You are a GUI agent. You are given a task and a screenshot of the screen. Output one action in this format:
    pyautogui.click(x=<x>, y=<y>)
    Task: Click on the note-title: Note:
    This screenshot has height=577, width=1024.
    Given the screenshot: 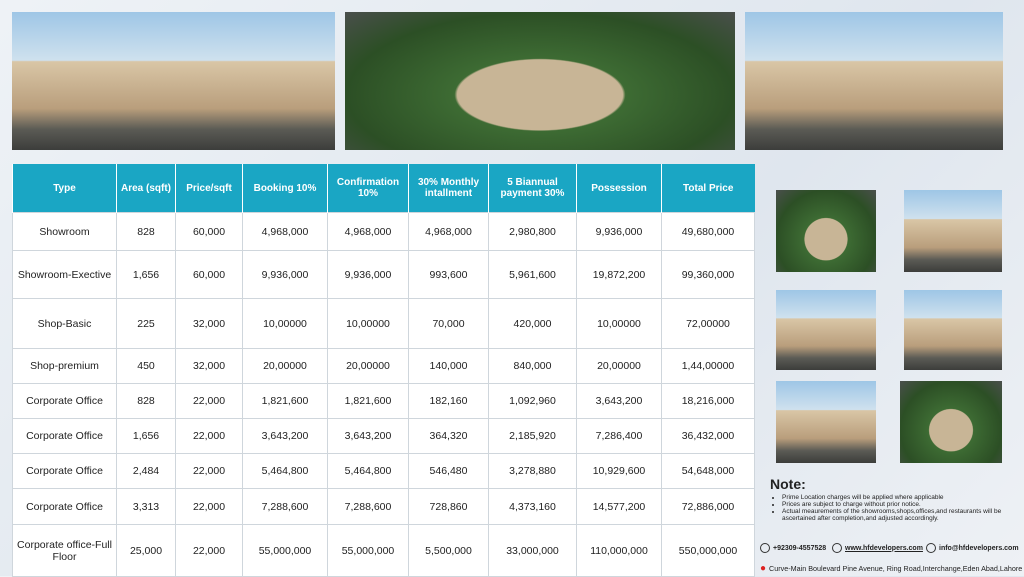 What is the action you would take?
    pyautogui.click(x=788, y=484)
    